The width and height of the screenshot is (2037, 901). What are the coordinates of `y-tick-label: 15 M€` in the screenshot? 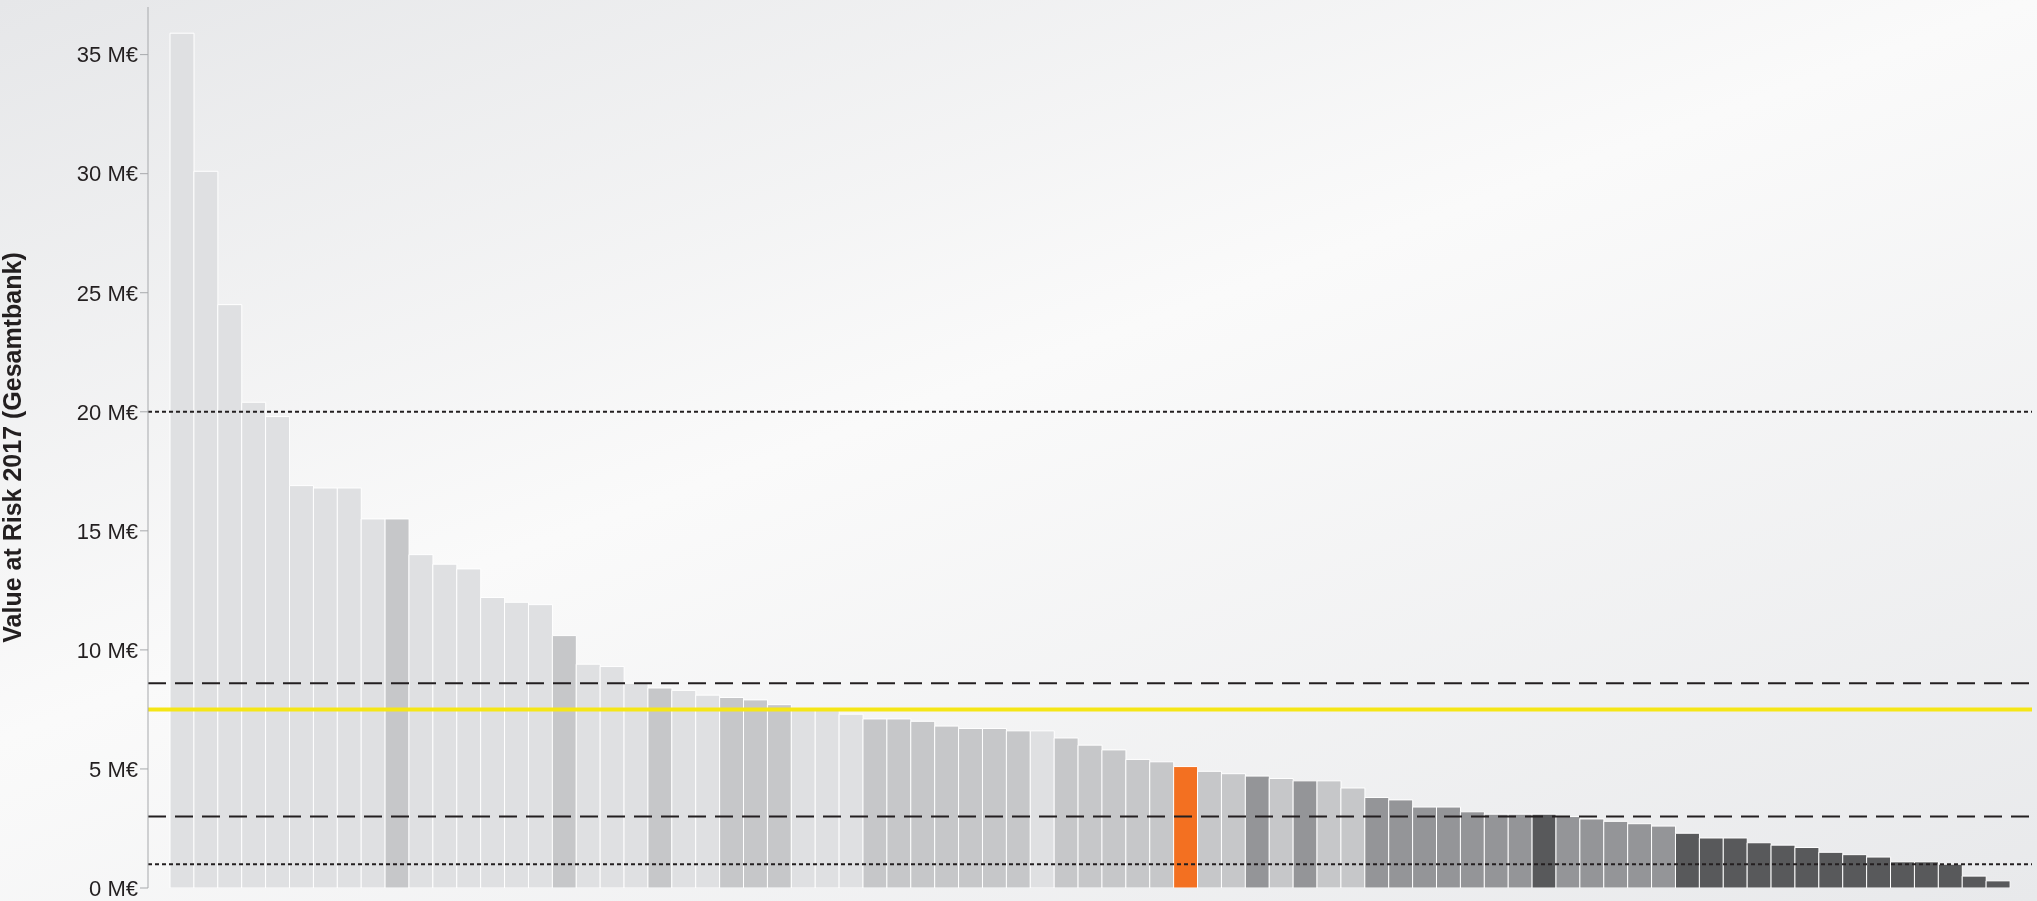 It's located at (107, 531).